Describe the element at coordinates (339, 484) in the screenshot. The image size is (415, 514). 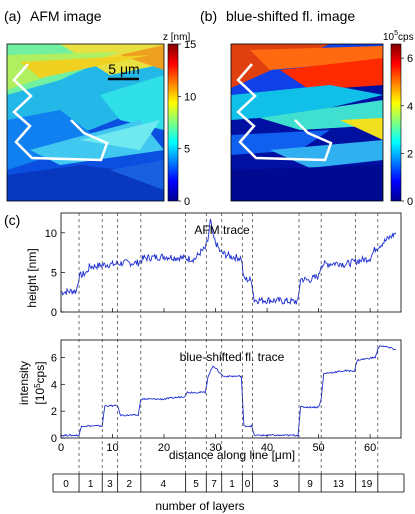
I see `layer-count-label: 13` at that location.